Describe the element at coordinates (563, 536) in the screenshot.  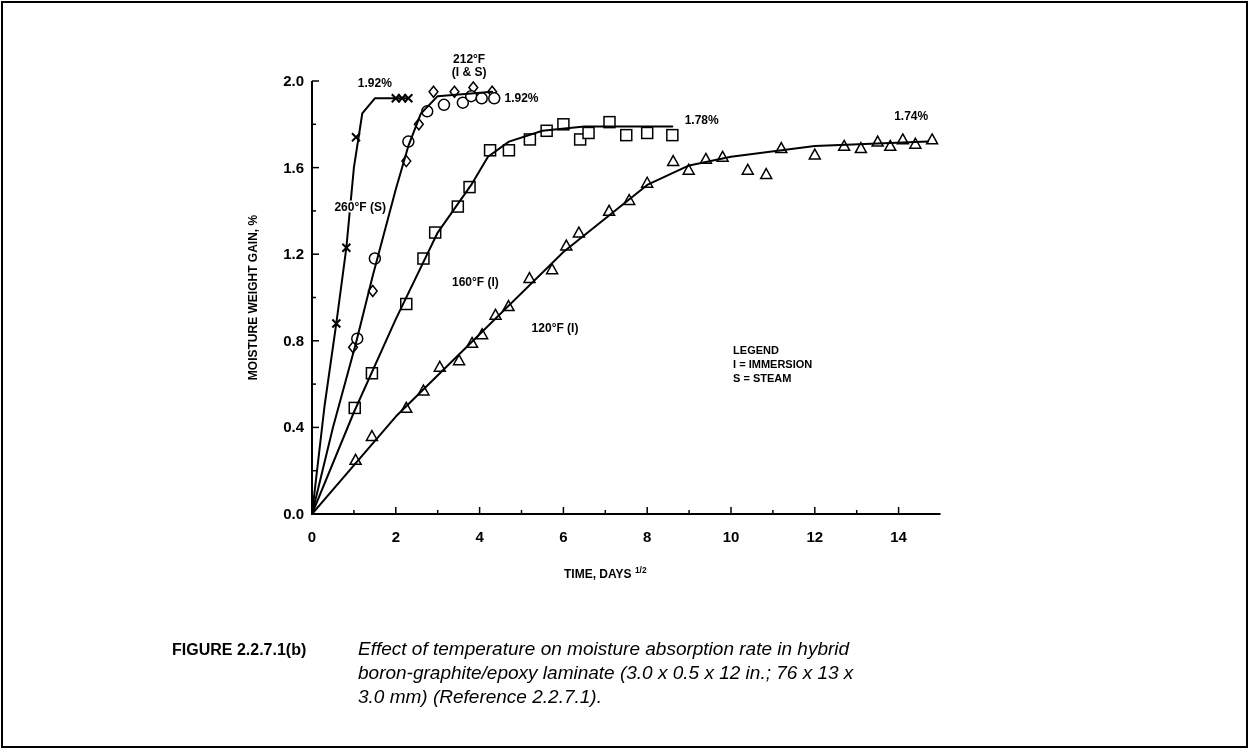
I see `x-tick-label: 6` at that location.